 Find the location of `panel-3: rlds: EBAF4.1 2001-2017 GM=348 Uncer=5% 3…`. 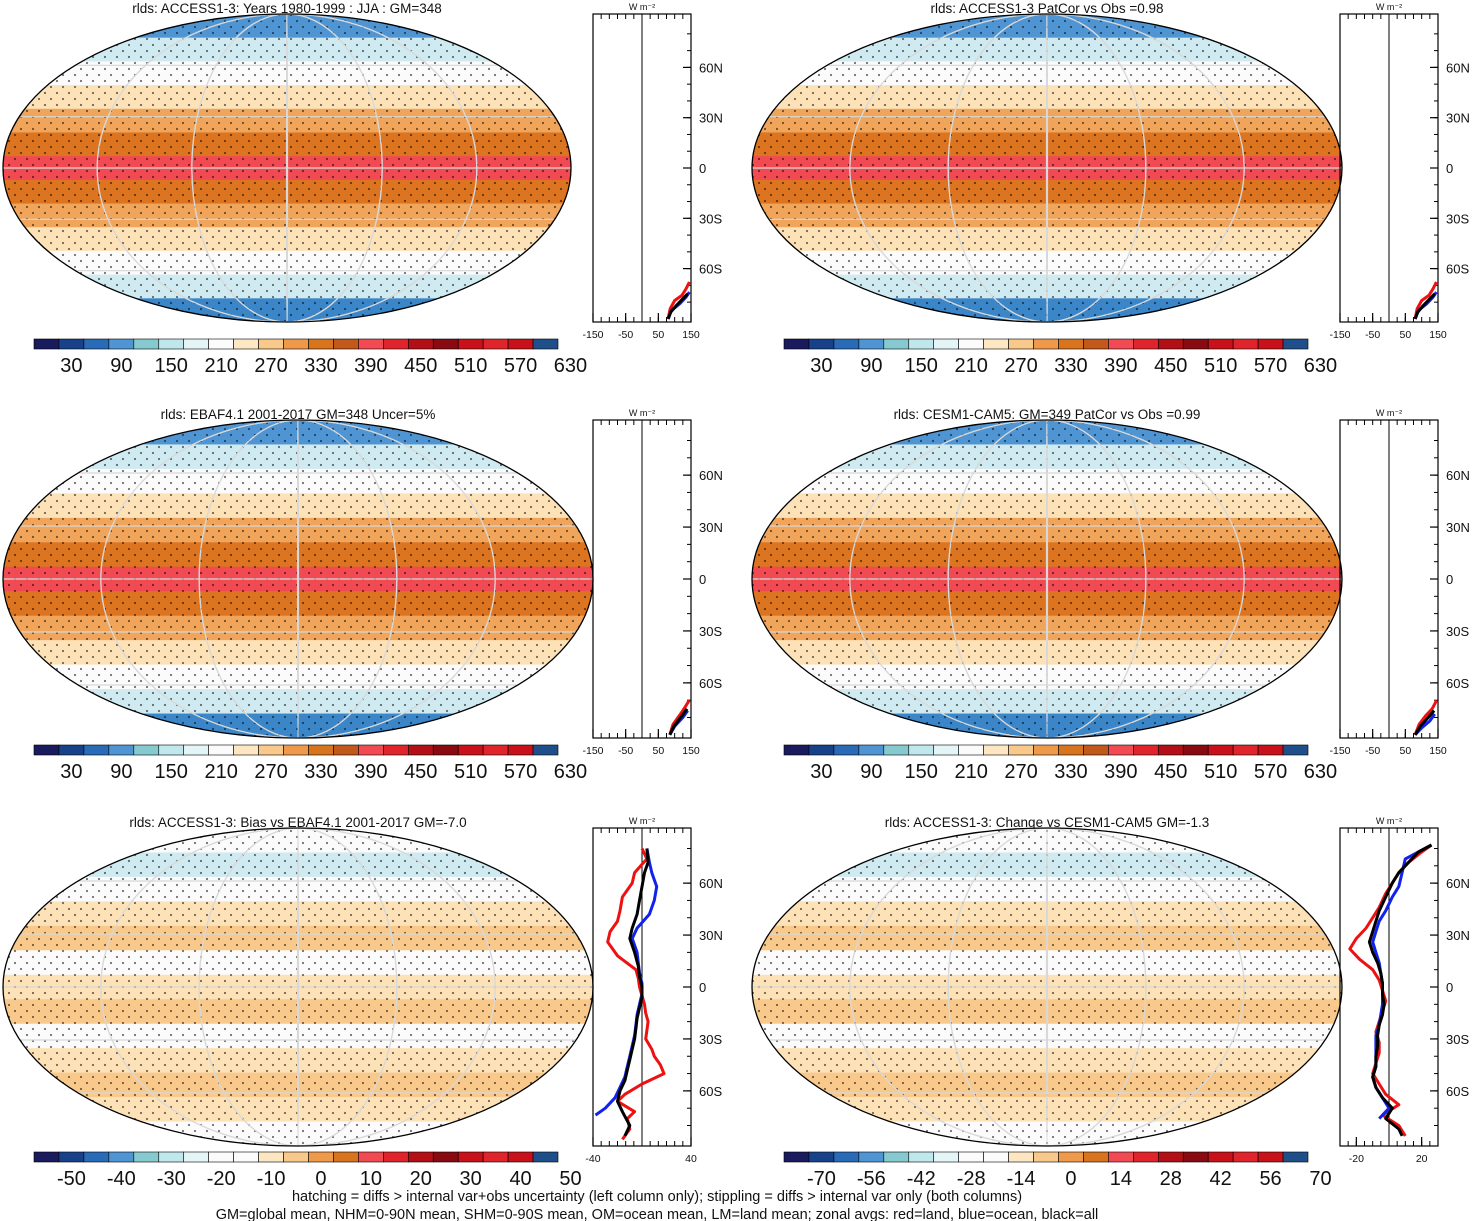

panel-3: rlds: EBAF4.1 2001-2017 GM=348 Uncer=5% 3… is located at coordinates (362, 595).